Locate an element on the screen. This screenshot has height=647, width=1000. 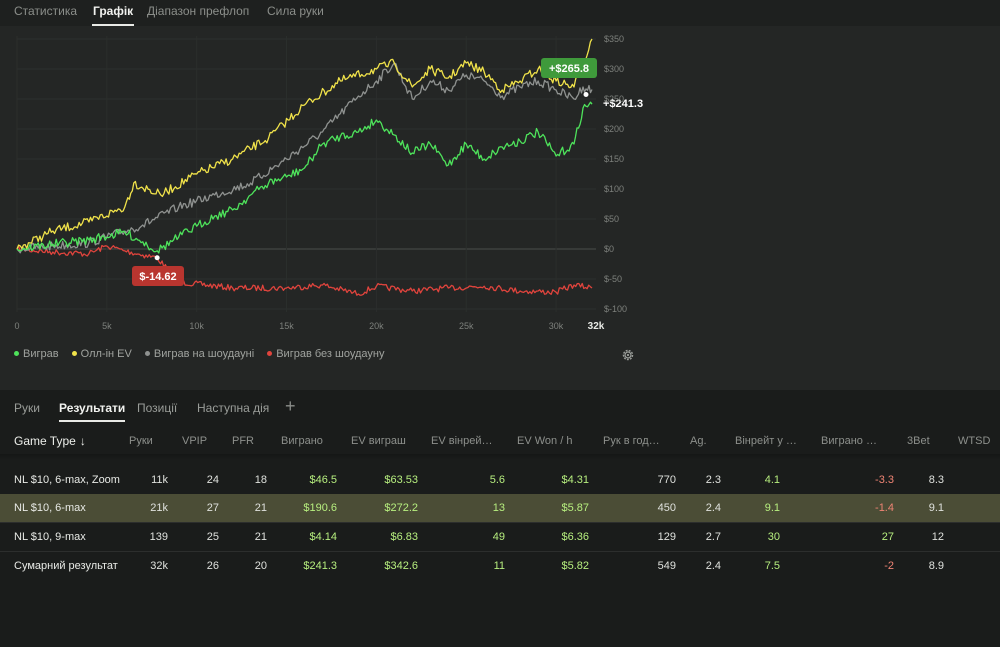
row-cell: 12 is located at coordinates (937, 537).